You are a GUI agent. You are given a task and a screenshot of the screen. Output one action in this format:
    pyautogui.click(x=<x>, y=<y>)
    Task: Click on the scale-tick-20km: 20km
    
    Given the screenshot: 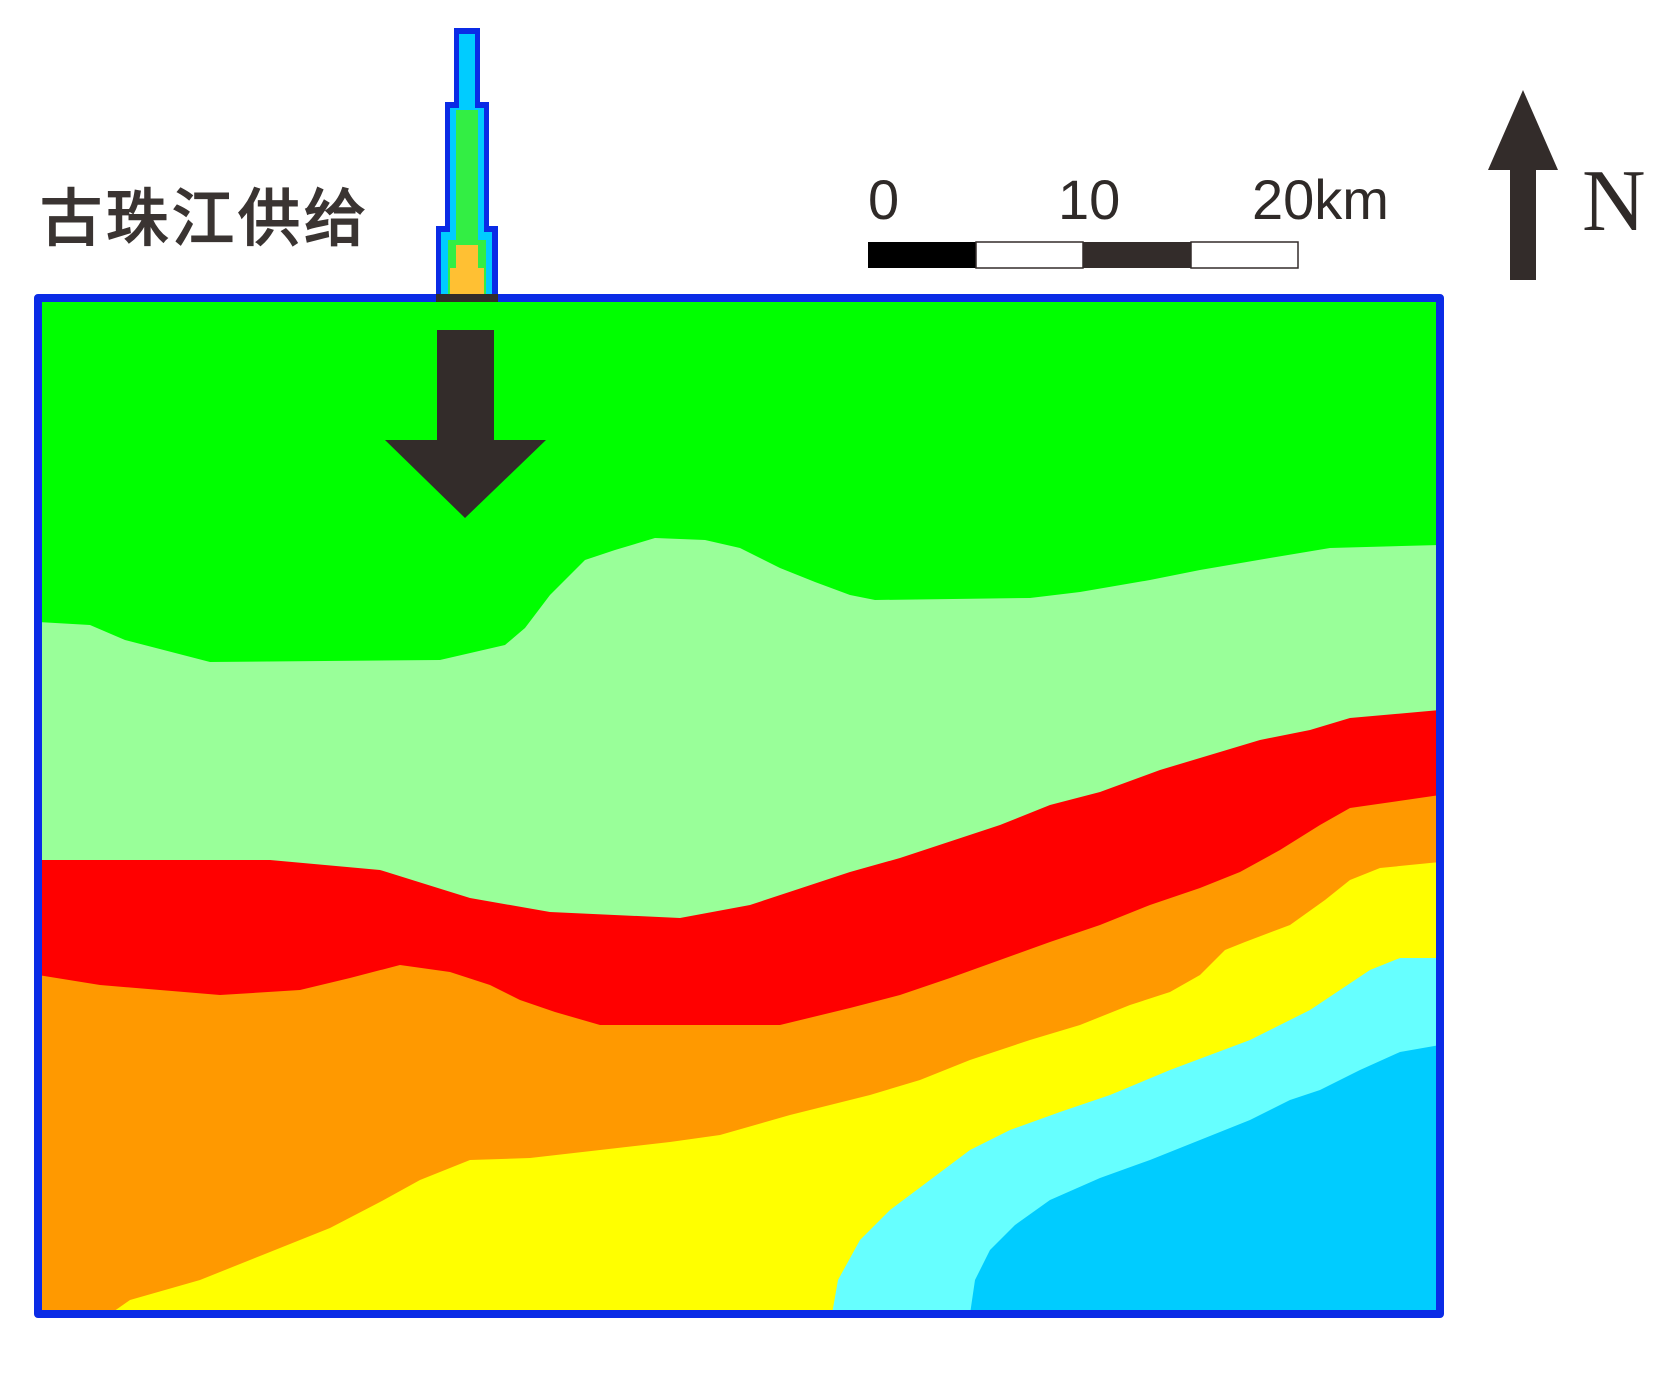 What is the action you would take?
    pyautogui.click(x=1320, y=199)
    